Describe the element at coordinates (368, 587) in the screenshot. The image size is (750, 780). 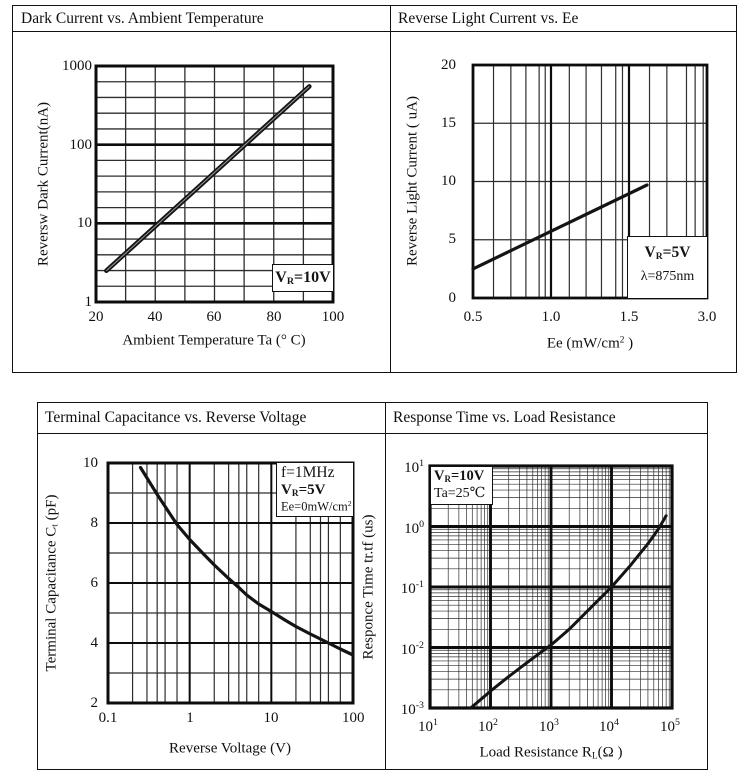
I see `y-axis-label: Responce Time tr.tf (us)` at that location.